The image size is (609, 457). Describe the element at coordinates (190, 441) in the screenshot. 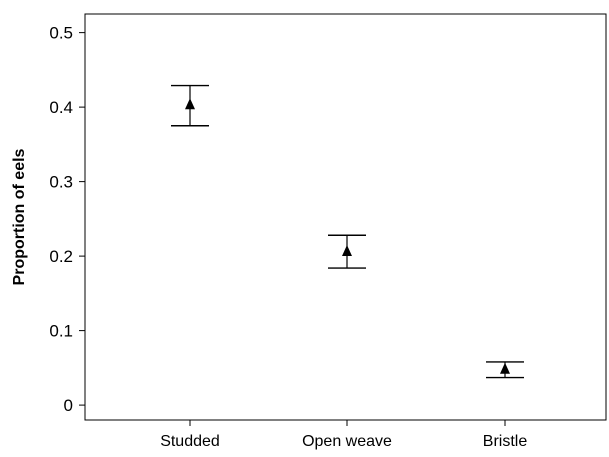

I see `x-tick-label: Studded` at that location.